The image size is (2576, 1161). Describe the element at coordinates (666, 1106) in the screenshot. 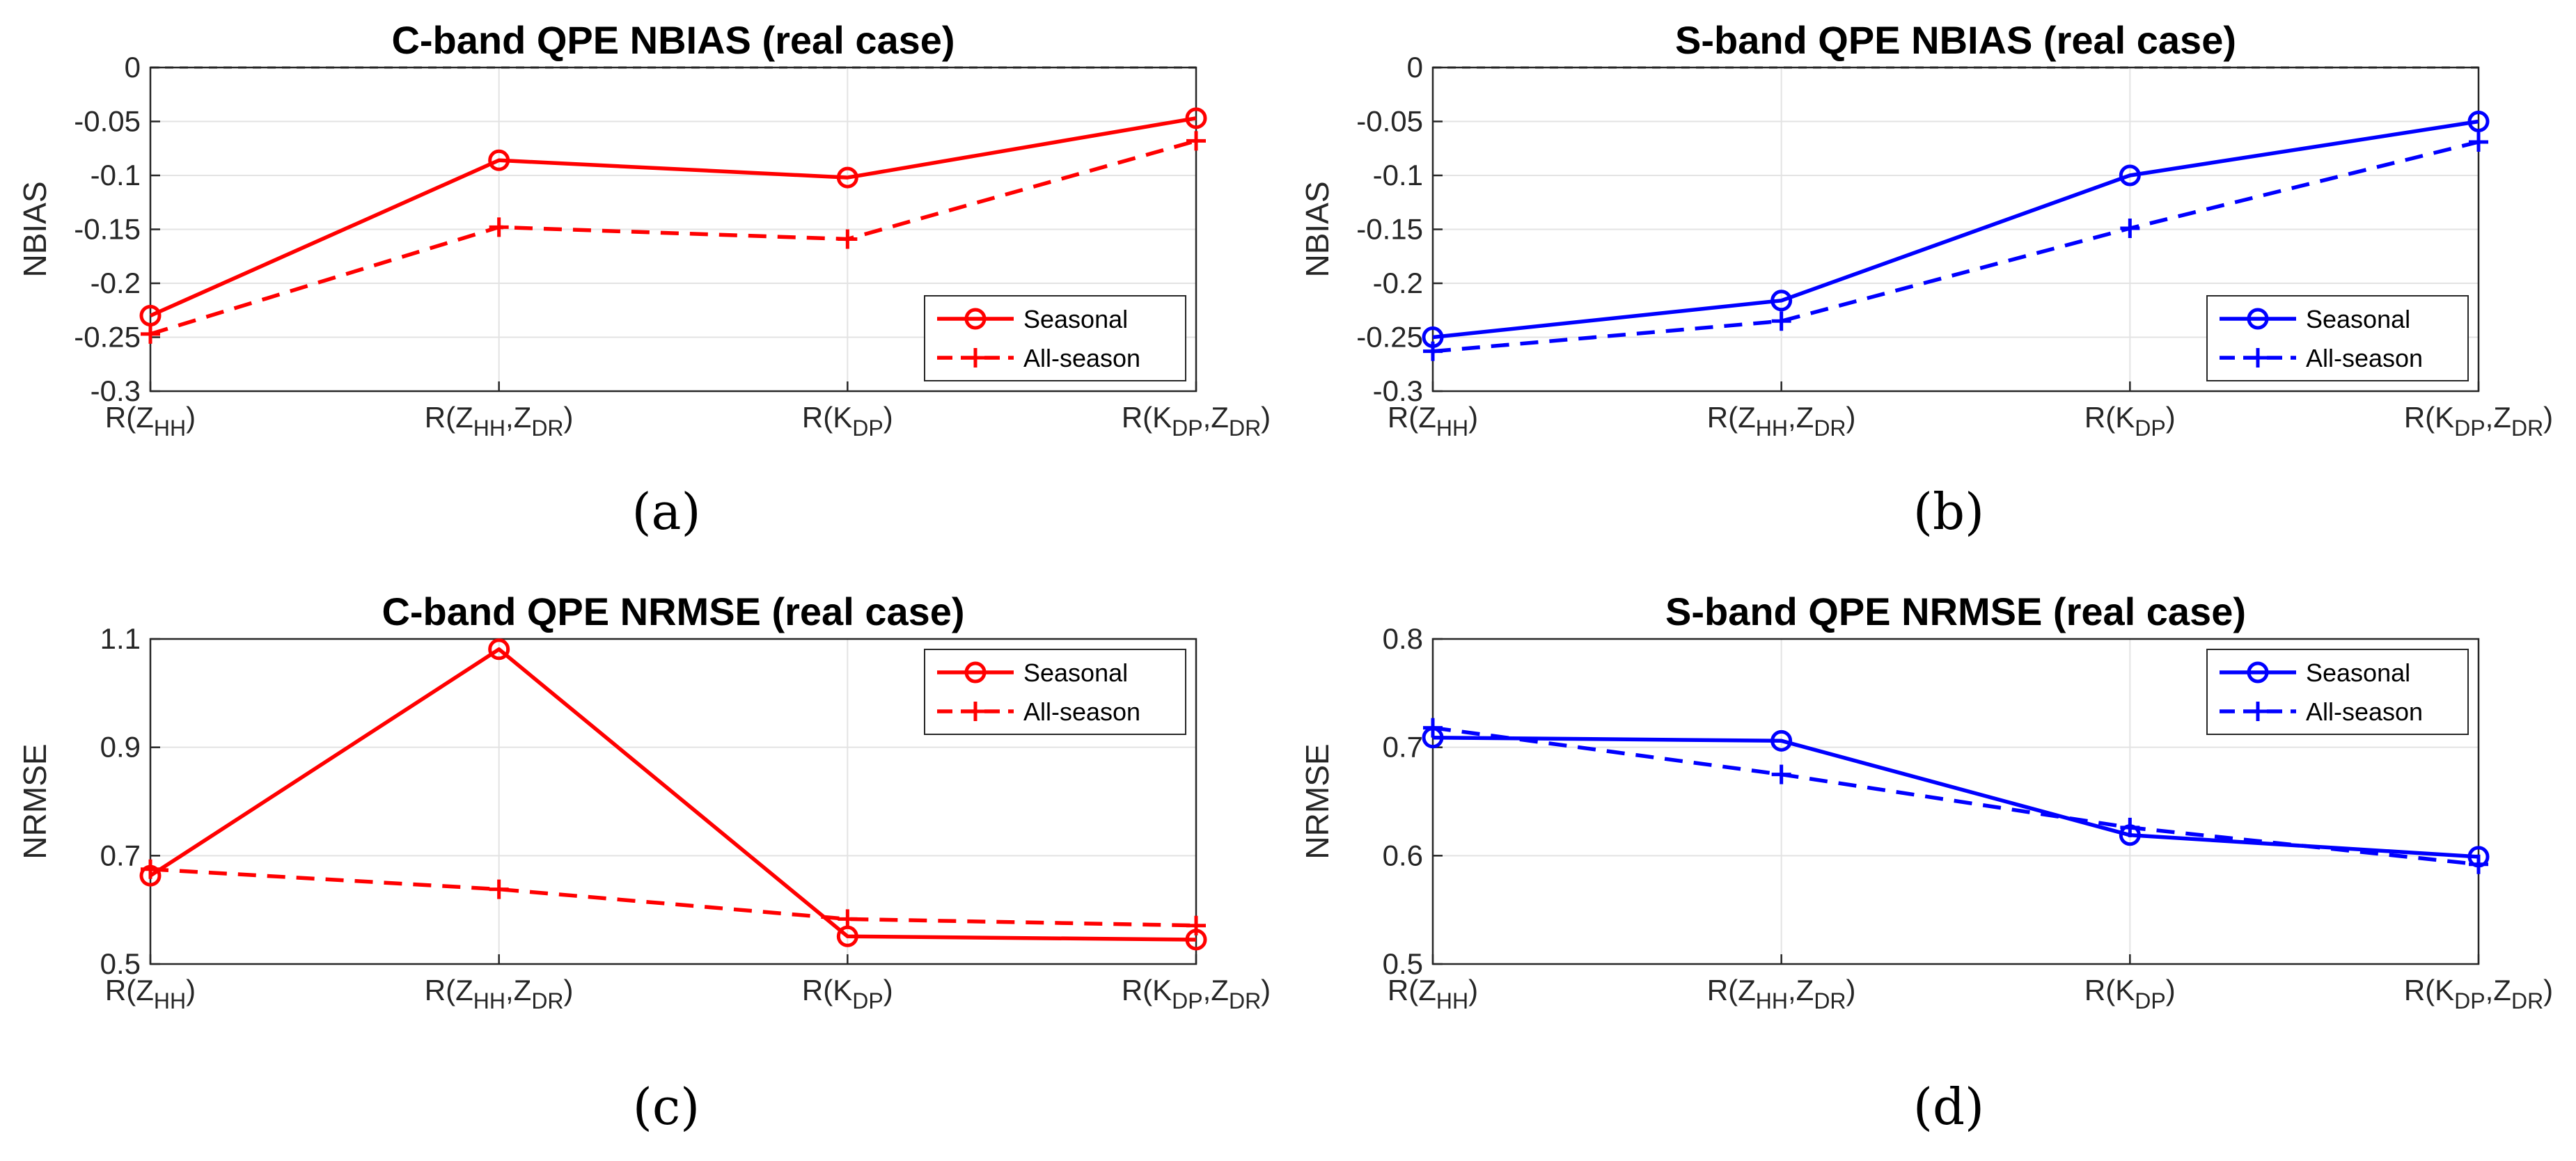

I see `panel-label: (c)` at that location.